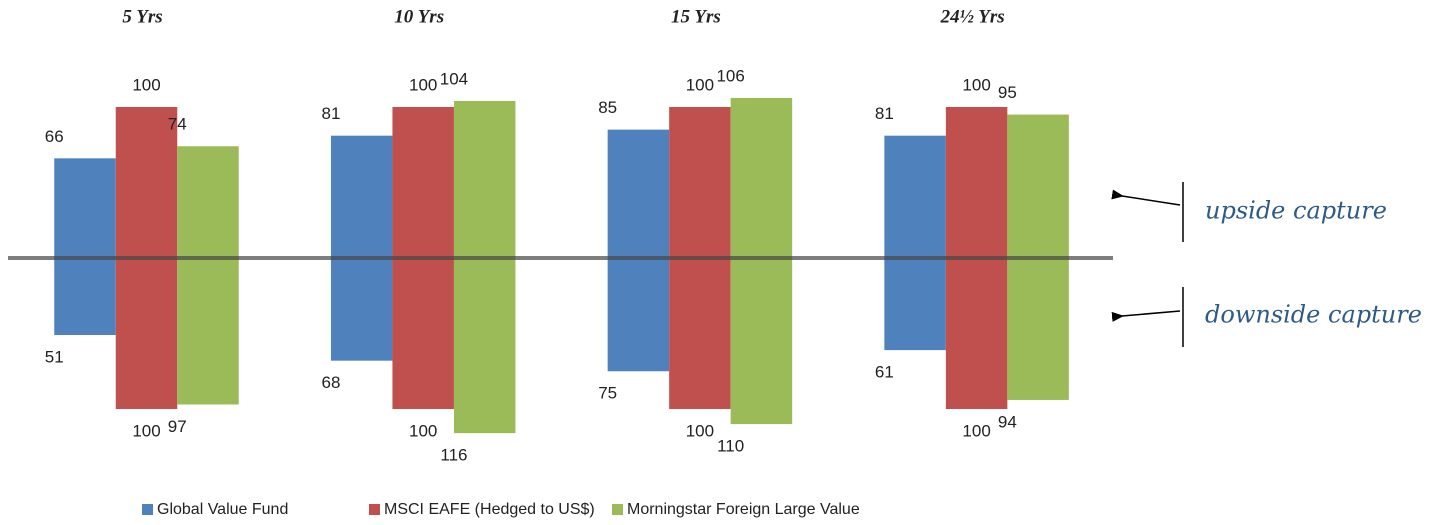 This screenshot has height=525, width=1455. Describe the element at coordinates (607, 393) in the screenshot. I see `value-label: 75` at that location.